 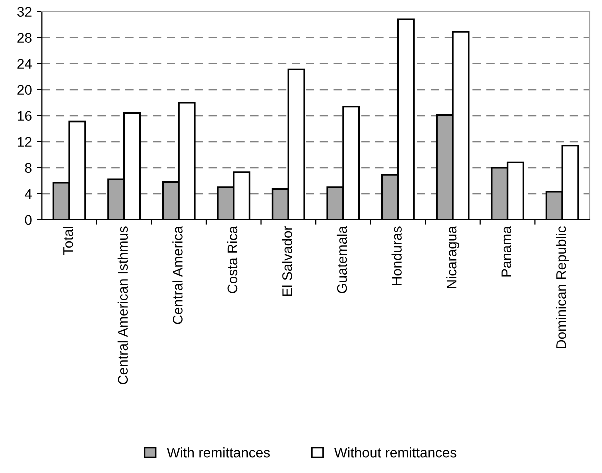 I want to click on x-tick-label: Honduras, so click(x=397, y=256).